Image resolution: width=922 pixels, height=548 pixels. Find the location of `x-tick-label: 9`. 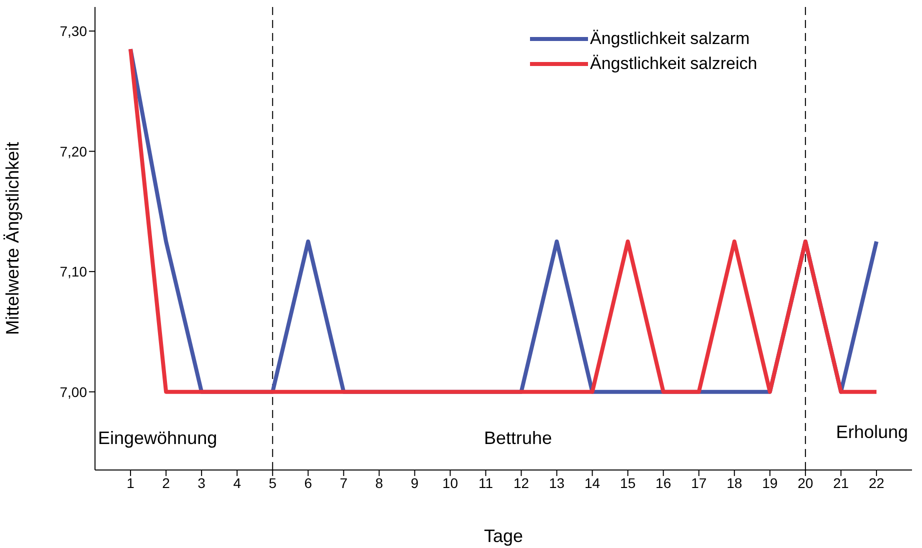

x-tick-label: 9 is located at coordinates (414, 482).